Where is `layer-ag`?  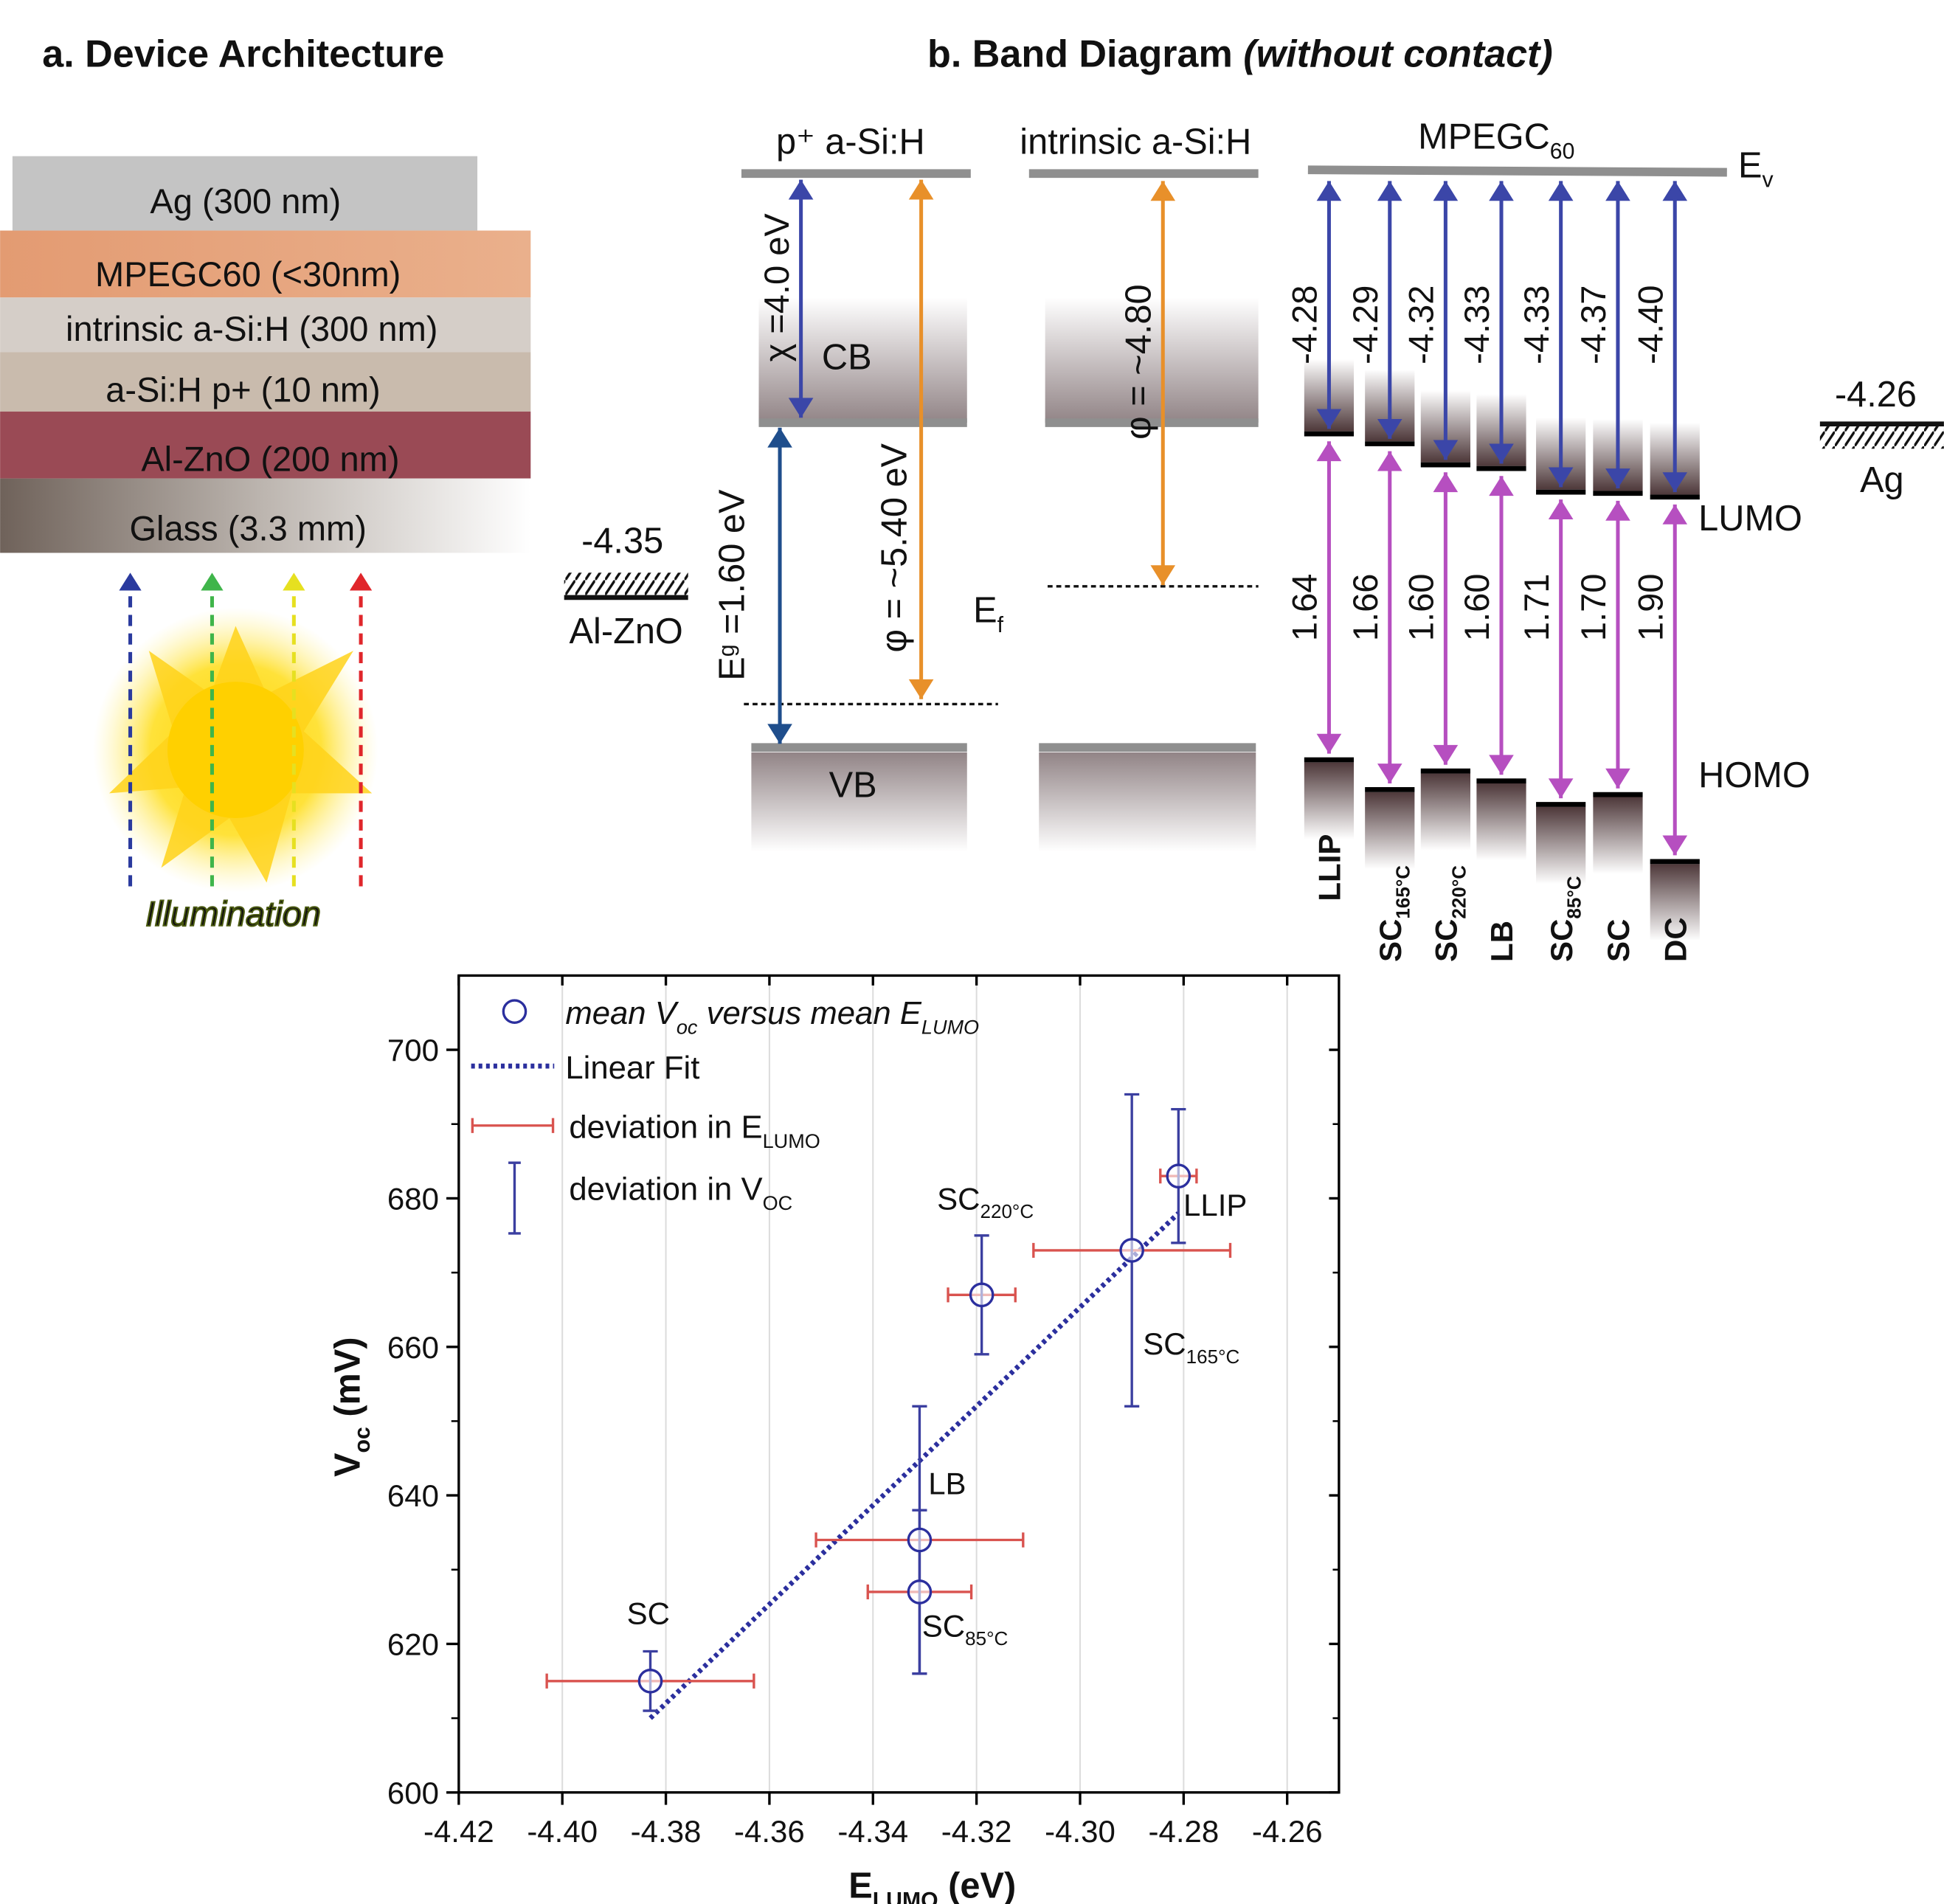
layer-ag is located at coordinates (245, 193).